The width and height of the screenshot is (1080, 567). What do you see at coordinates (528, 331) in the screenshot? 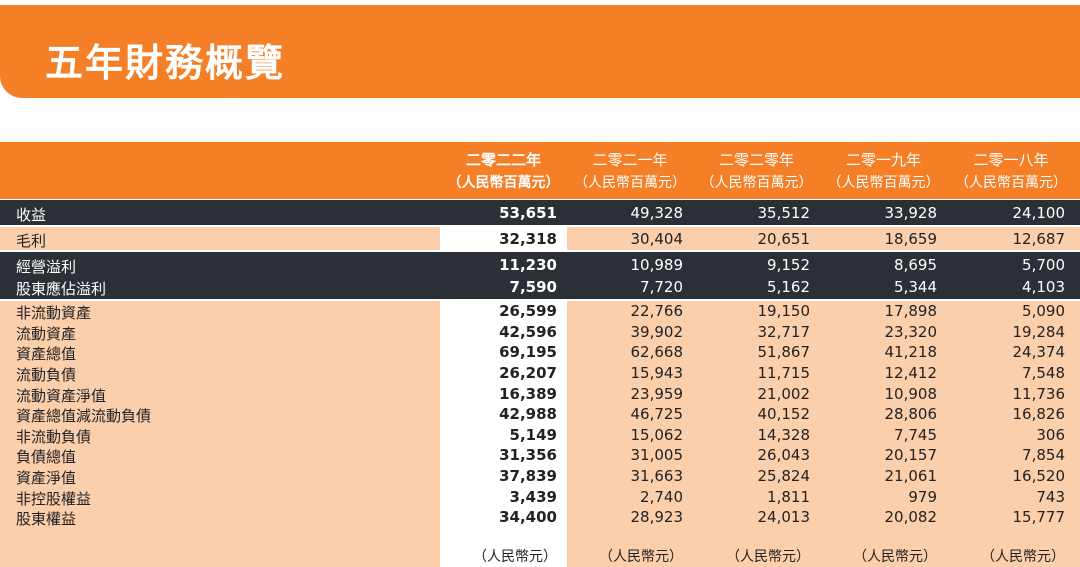
I see `cell-value: 42,596` at bounding box center [528, 331].